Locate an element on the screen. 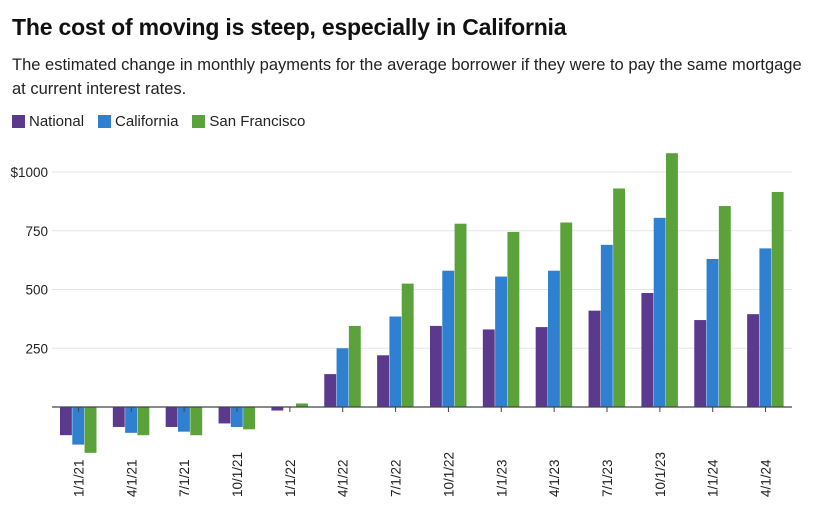 Image resolution: width=819 pixels, height=517 pixels. x-tick-label-10-1-21: 10/1/21 is located at coordinates (237, 474).